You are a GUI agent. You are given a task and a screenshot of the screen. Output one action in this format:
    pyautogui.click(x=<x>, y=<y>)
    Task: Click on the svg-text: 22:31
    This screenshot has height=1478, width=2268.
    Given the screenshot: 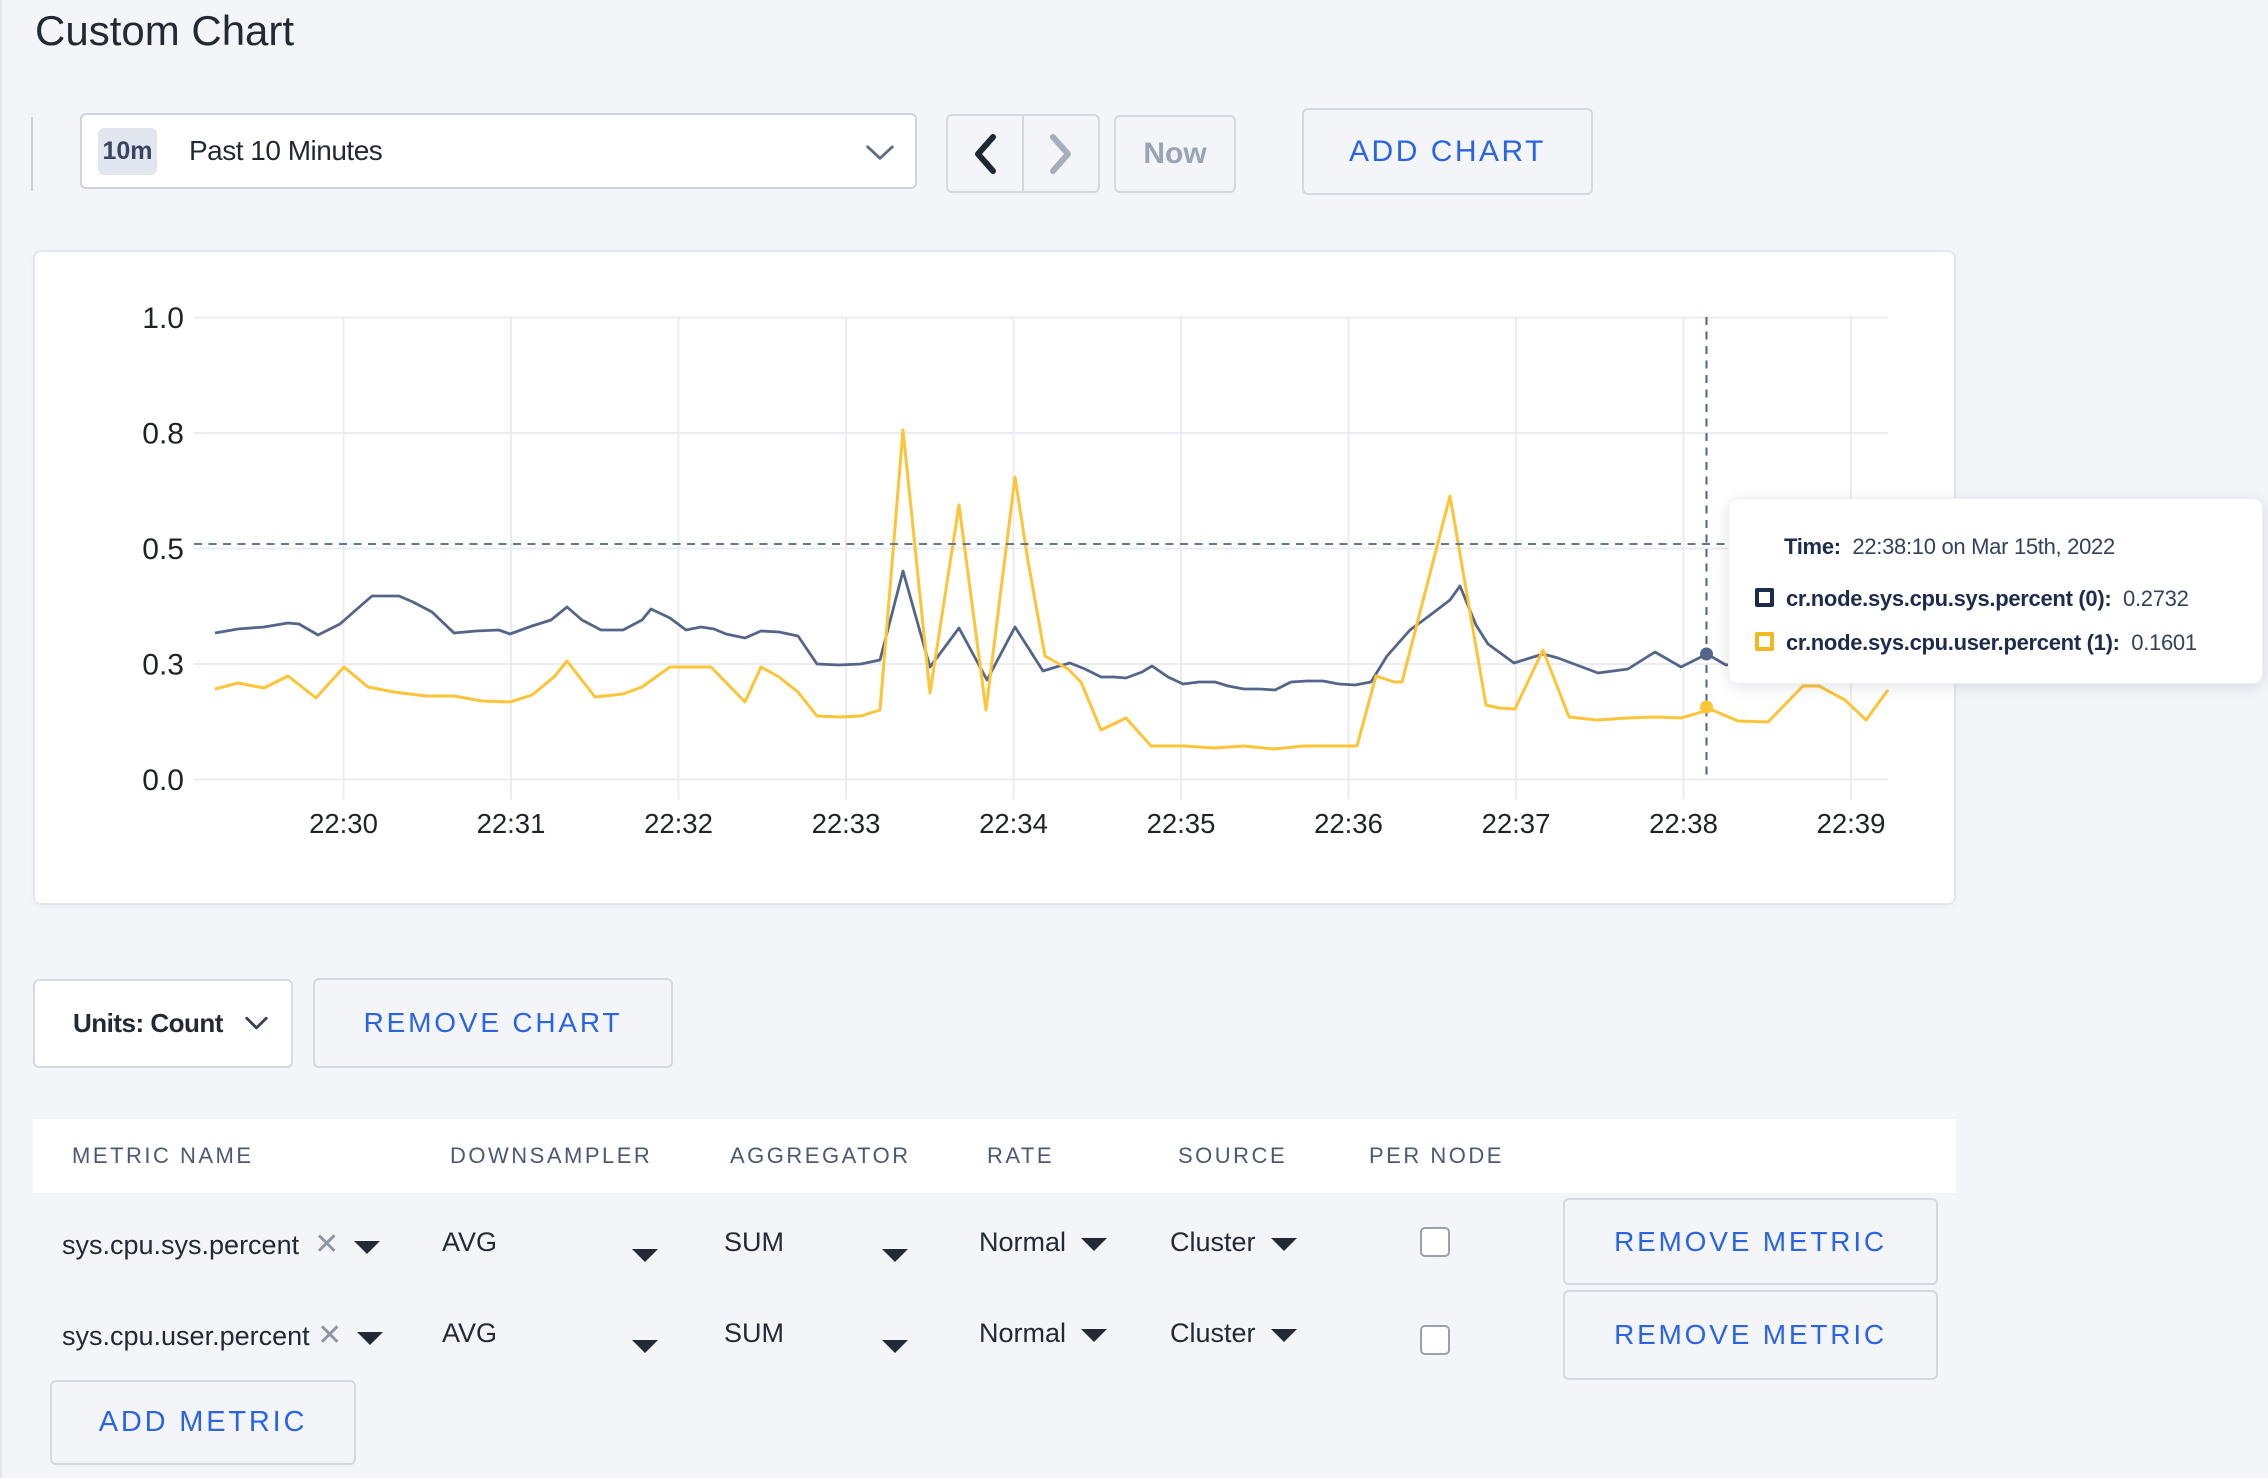 What is the action you would take?
    pyautogui.click(x=511, y=823)
    